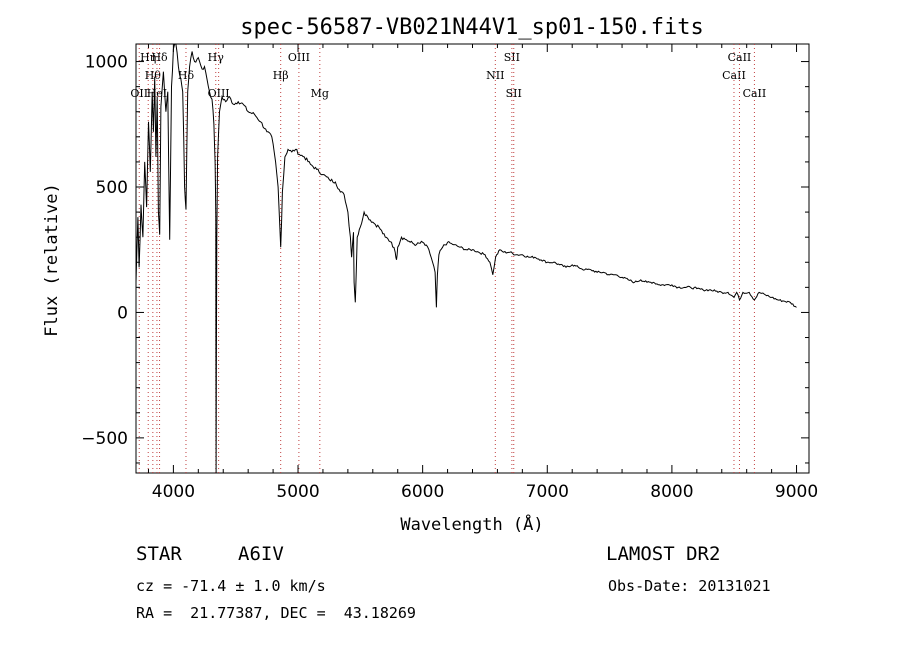 This screenshot has height=650, width=900. What do you see at coordinates (297, 492) in the screenshot?
I see `x-tick-label: 5000` at bounding box center [297, 492].